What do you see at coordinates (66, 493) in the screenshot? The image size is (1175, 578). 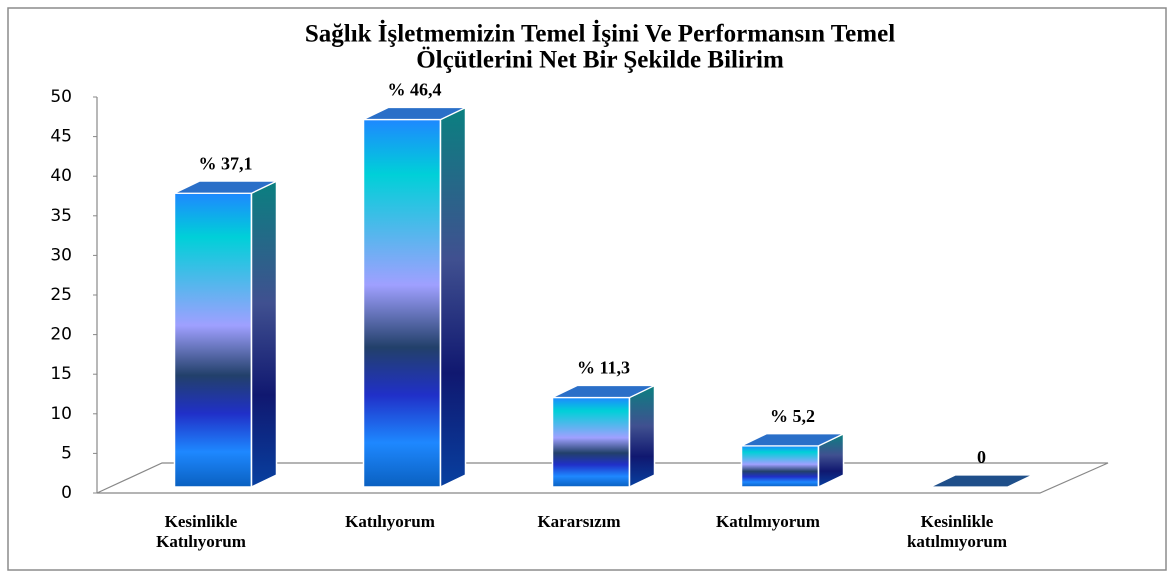 I see `y-tick-label: 0` at bounding box center [66, 493].